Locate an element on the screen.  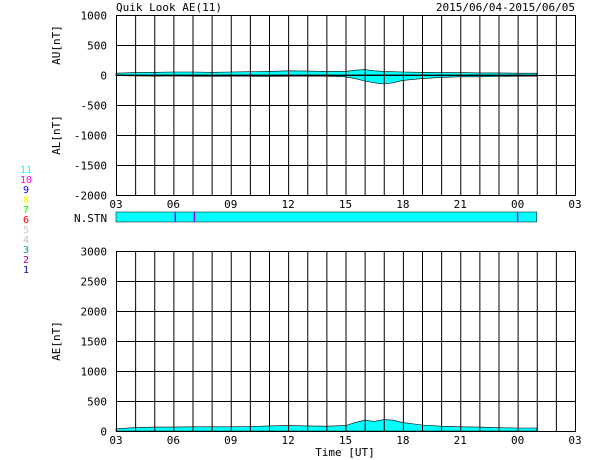
y-tick-label: -500 is located at coordinates (94, 106).